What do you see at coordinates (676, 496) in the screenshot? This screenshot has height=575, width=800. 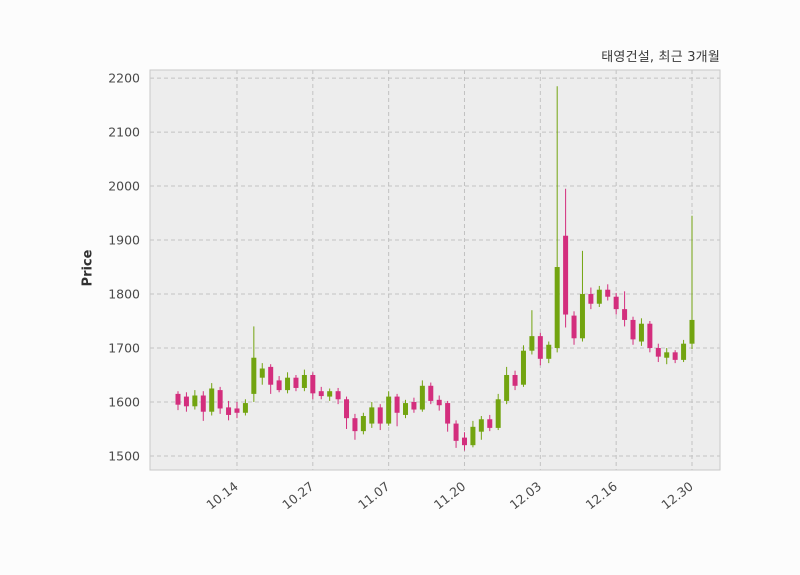 I see `x-tick-label: 12.30` at bounding box center [676, 496].